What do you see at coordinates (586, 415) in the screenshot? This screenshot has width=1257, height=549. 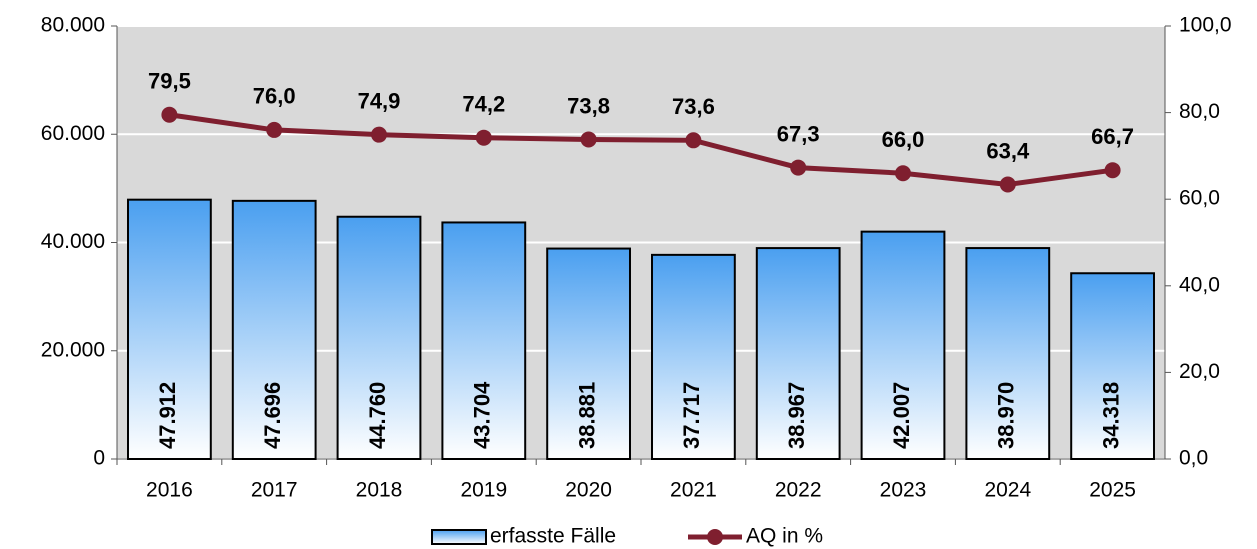 I see `bar-value-label: 38.881` at bounding box center [586, 415].